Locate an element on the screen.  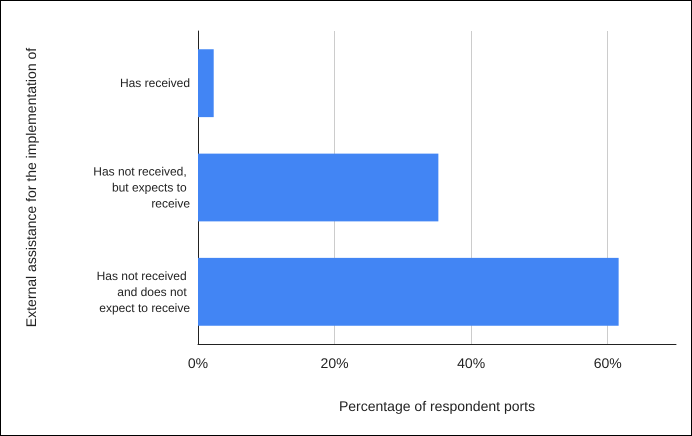
x-axis-title: Percentage of respondent ports is located at coordinates (437, 406).